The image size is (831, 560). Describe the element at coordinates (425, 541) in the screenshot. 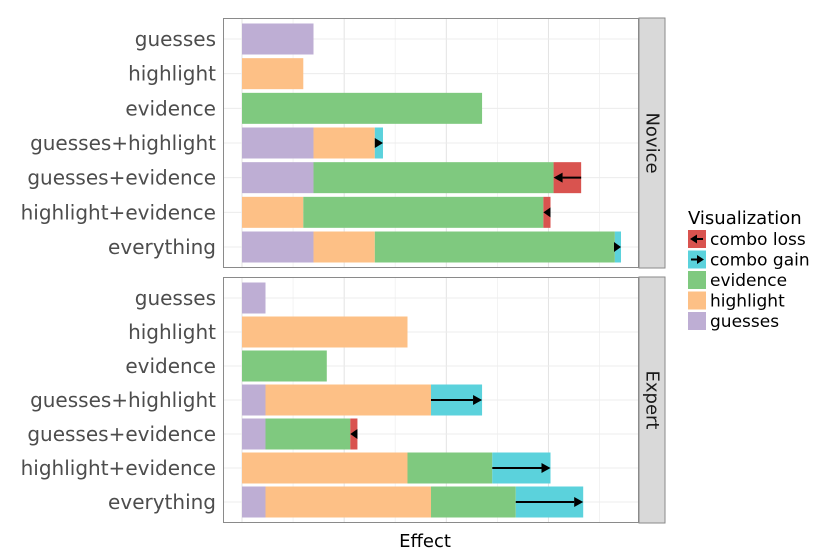

I see `x-axis-title: Effect` at that location.